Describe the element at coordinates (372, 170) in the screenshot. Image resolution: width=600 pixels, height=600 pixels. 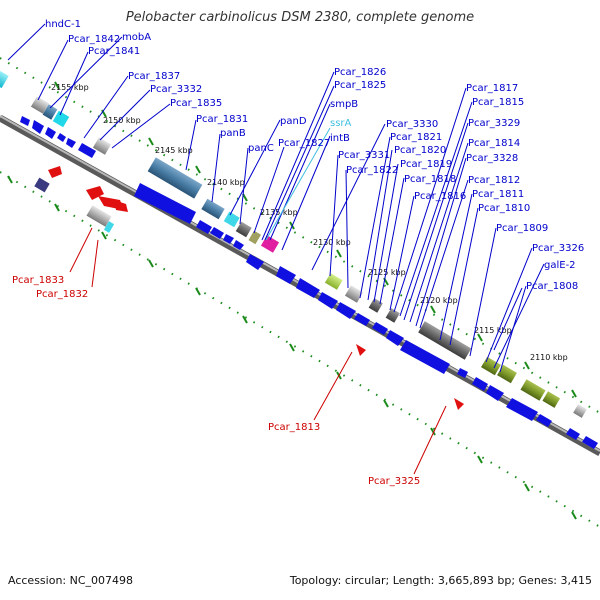
I see `gene-label: Pcar_1822` at that location.